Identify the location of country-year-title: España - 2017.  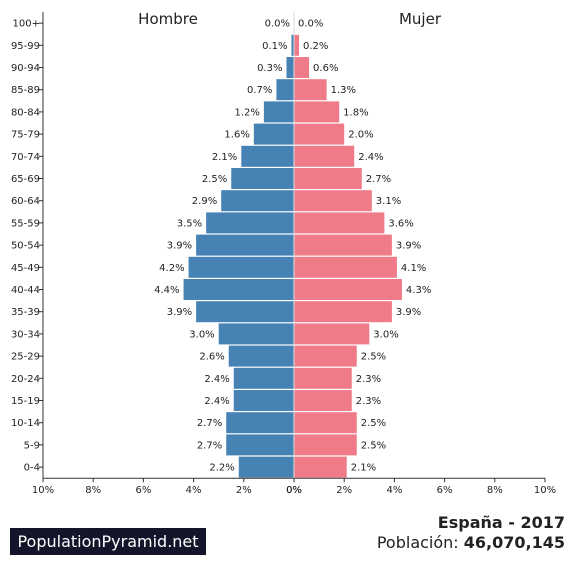
(501, 522).